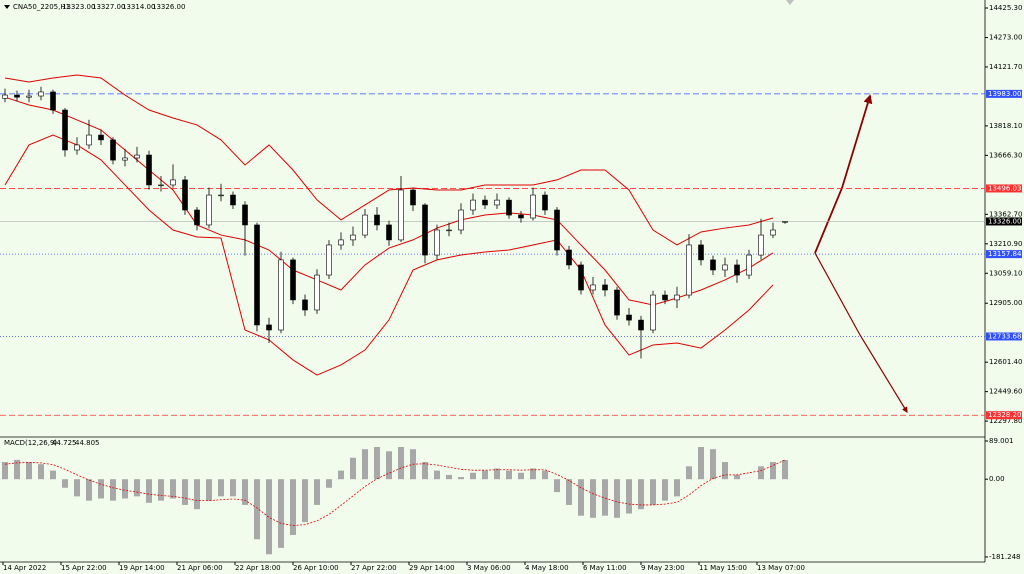 This screenshot has width=1024, height=574. I want to click on menu-triangle, so click(7, 7).